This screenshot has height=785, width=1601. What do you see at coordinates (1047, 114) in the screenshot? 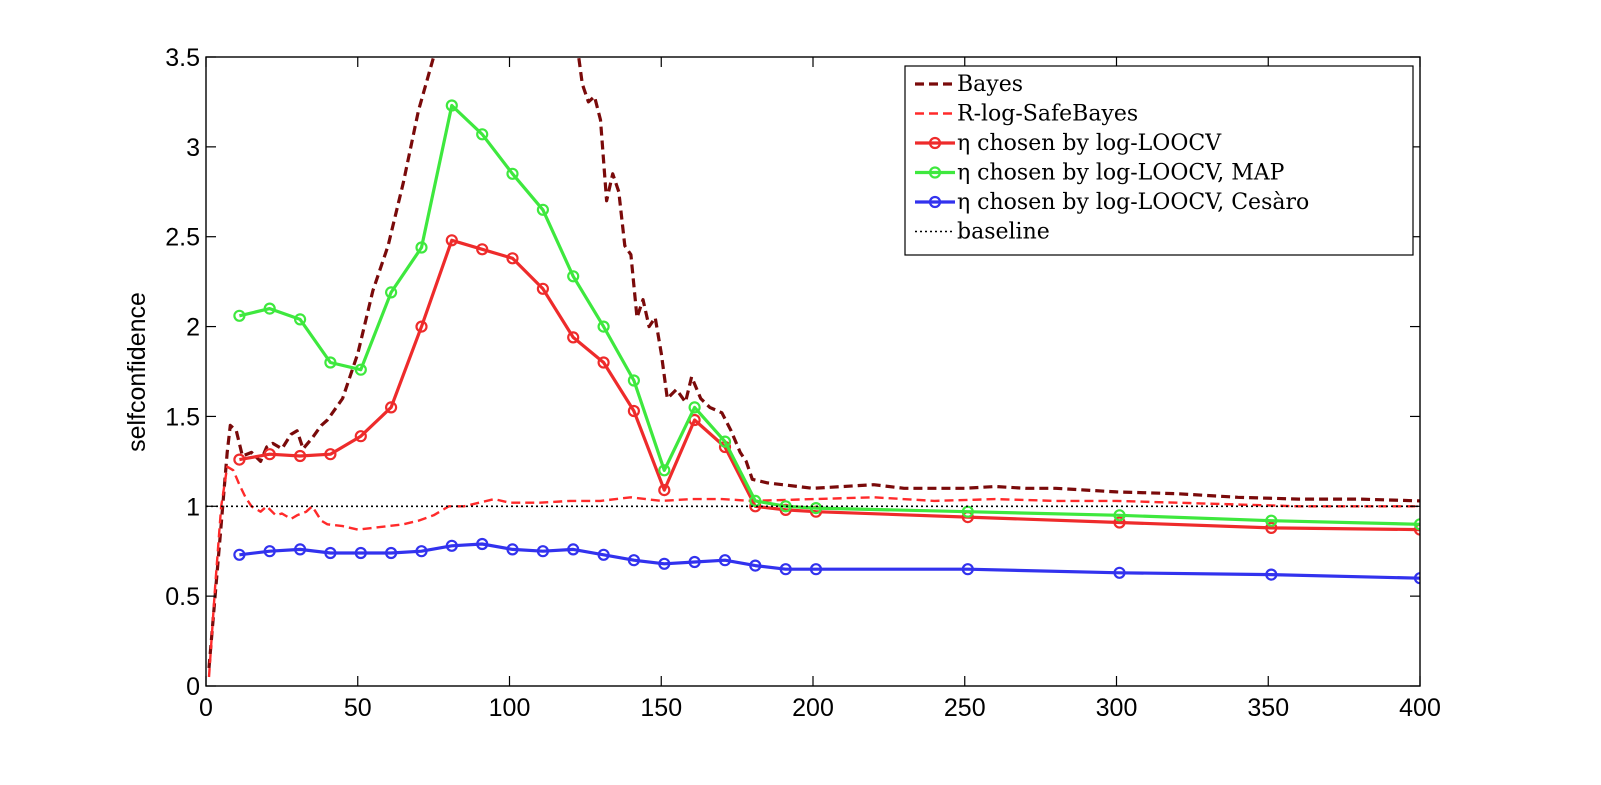
I see `legend-label: R-log-SafeBayes` at bounding box center [1047, 114].